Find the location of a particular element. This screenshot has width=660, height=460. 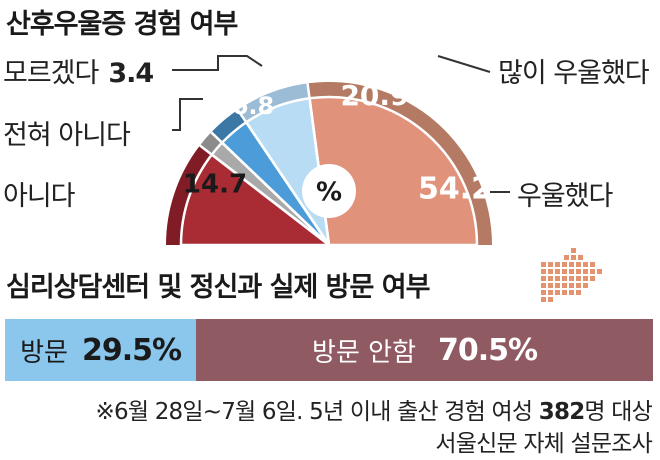

label-dont-know: 모르겠다 3.4 is located at coordinates (78, 70).